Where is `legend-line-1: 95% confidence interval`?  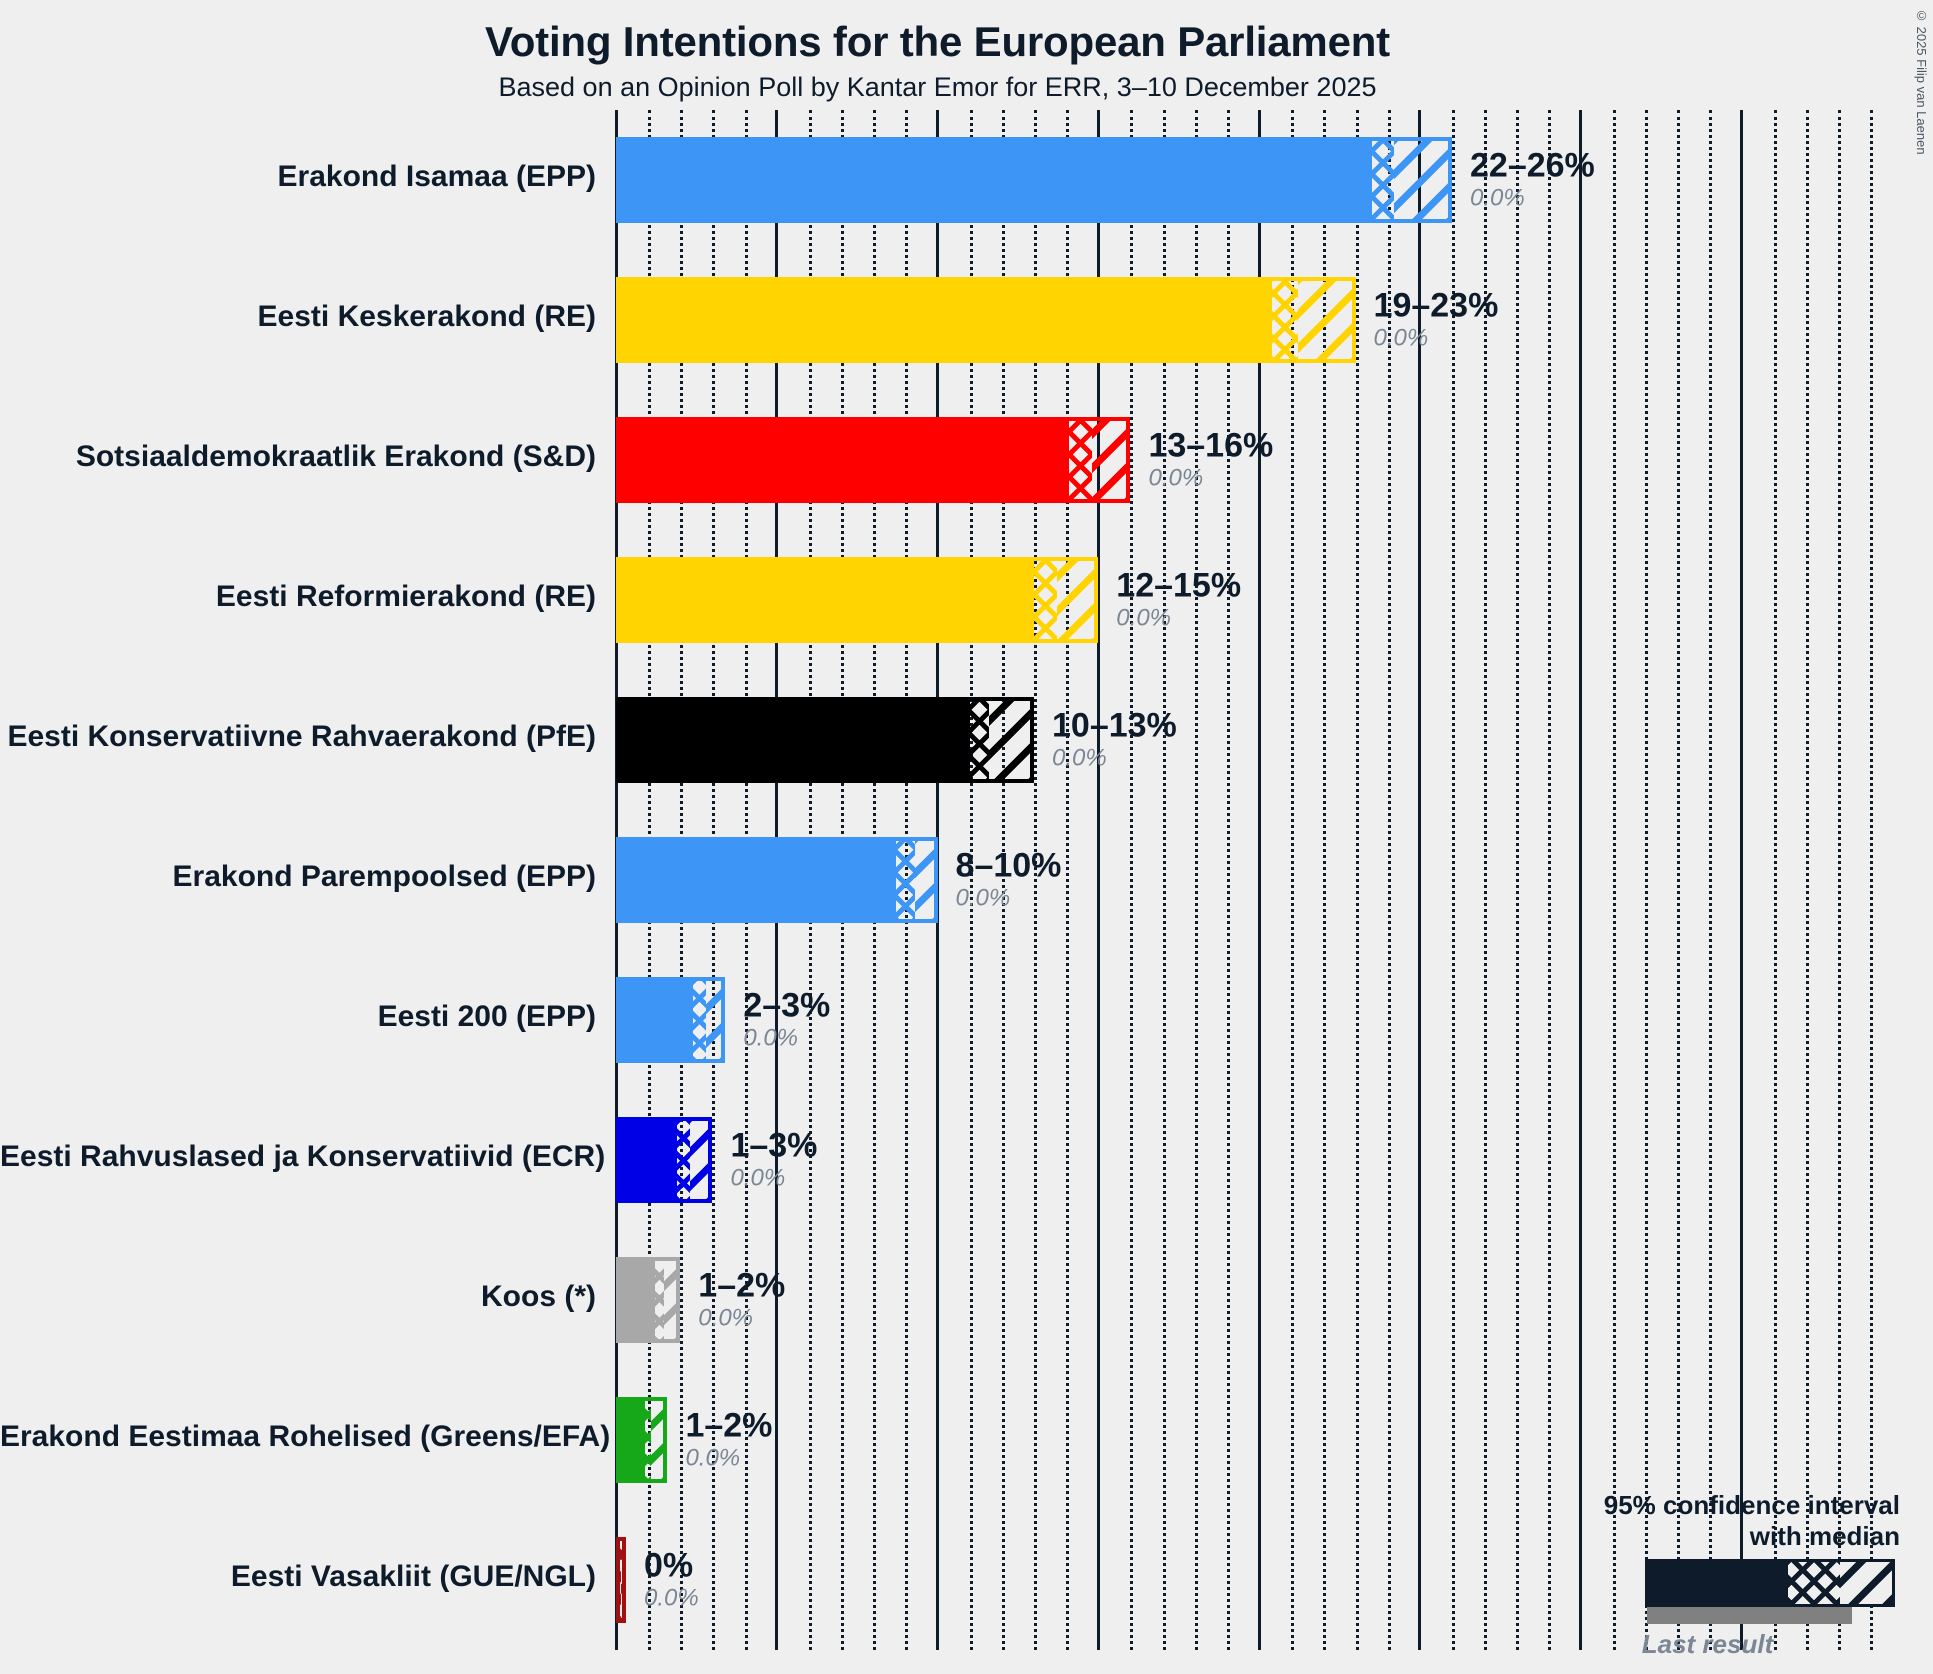 legend-line-1: 95% confidence interval is located at coordinates (1751, 1505).